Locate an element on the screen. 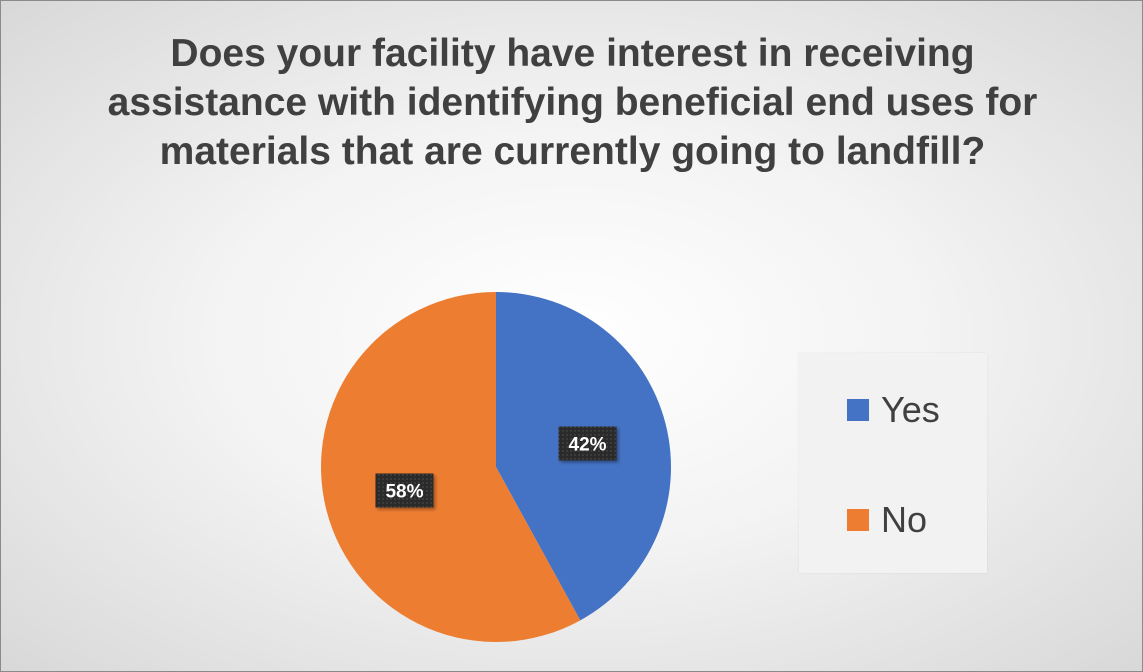  data-label-text: 58% is located at coordinates (404, 492).